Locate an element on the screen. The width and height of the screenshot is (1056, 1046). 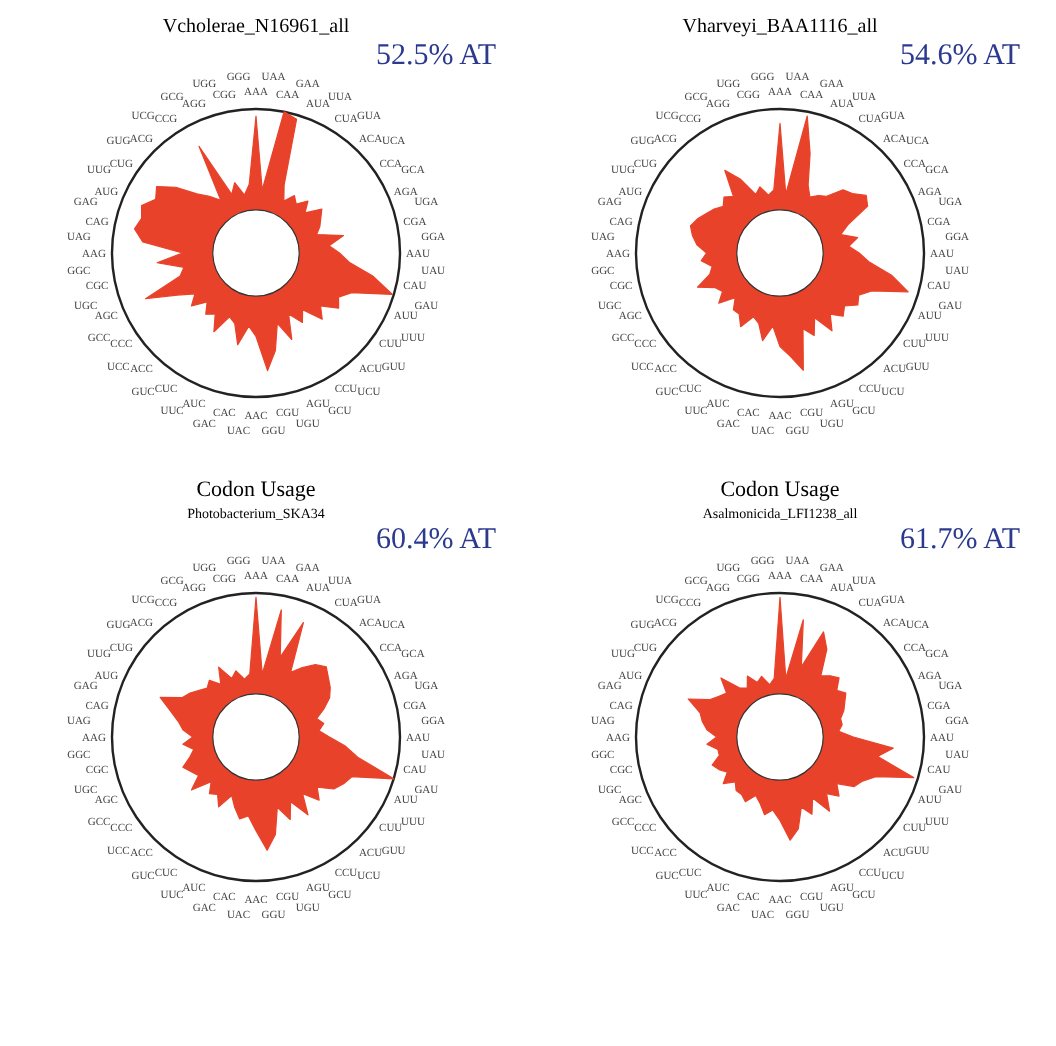
chart-title: Vharveyi_BAA1116_all is located at coordinates (780, 27).